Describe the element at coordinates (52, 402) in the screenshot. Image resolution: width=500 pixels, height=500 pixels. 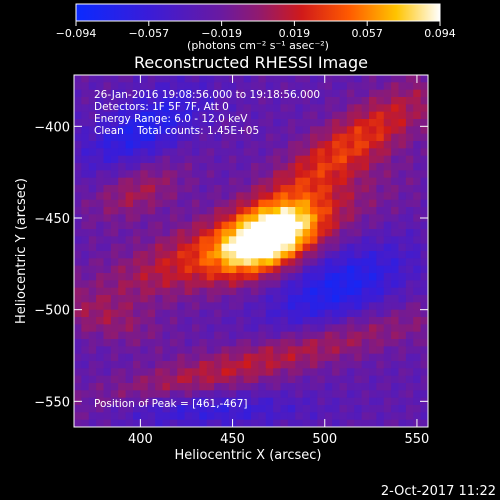
I see `y-tick-label: −550` at that location.